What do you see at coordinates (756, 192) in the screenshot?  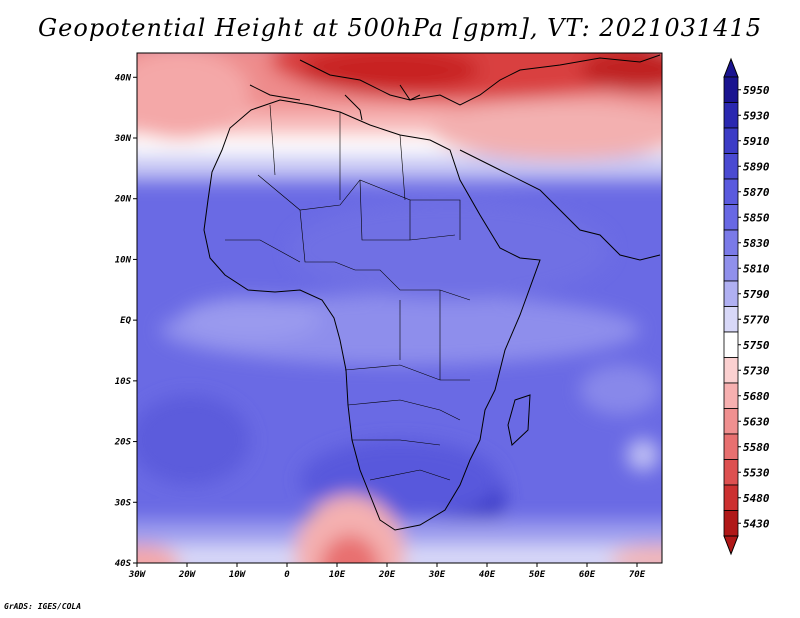 I see `colorbar-label: 5870` at bounding box center [756, 192].